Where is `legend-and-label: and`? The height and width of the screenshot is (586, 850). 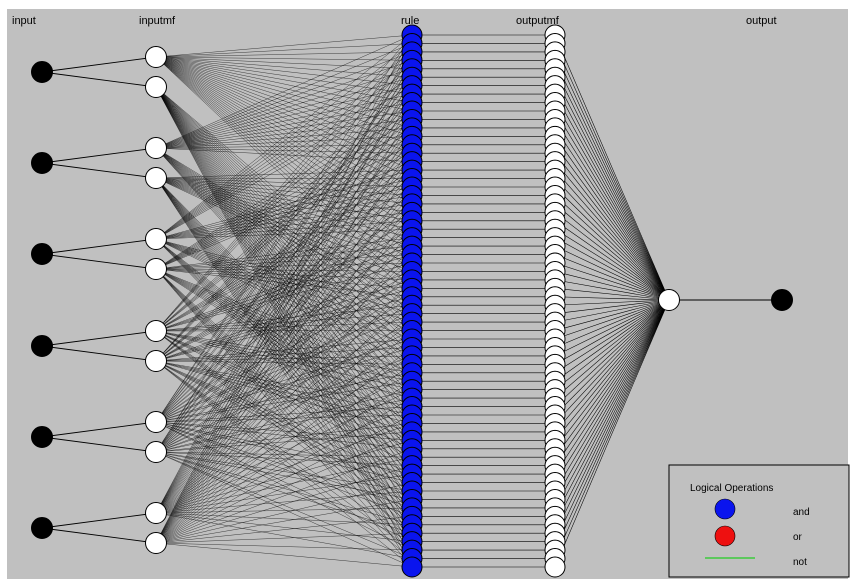 legend-and-label: and is located at coordinates (801, 512).